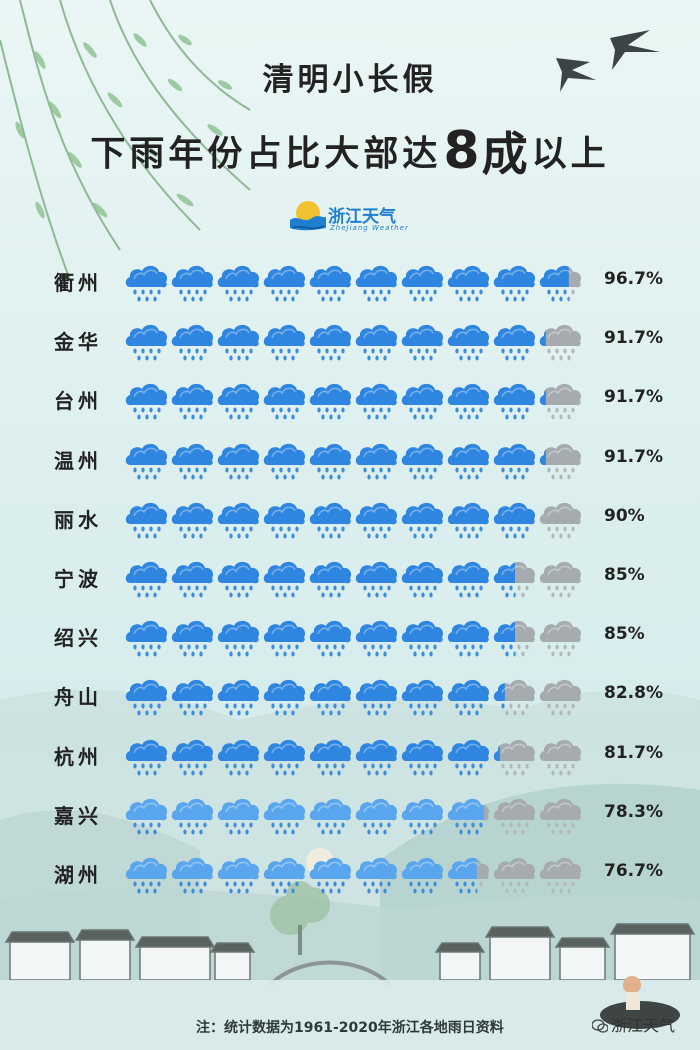  What do you see at coordinates (78, 638) in the screenshot?
I see `category-label: 绍兴` at bounding box center [78, 638].